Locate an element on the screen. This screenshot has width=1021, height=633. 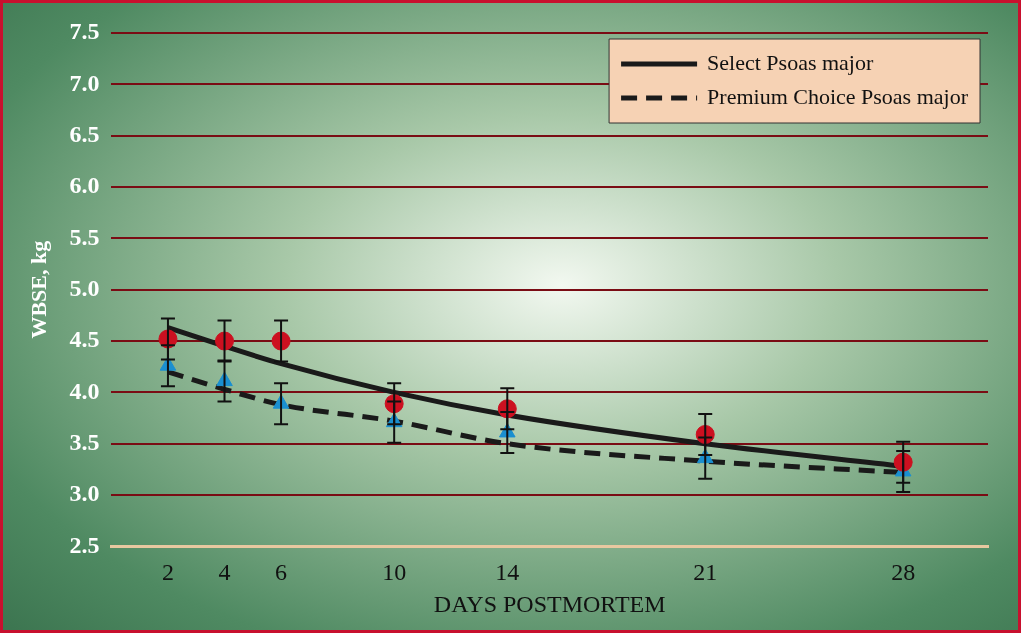
y-tick-label: 7.0 is located at coordinates (84, 82).